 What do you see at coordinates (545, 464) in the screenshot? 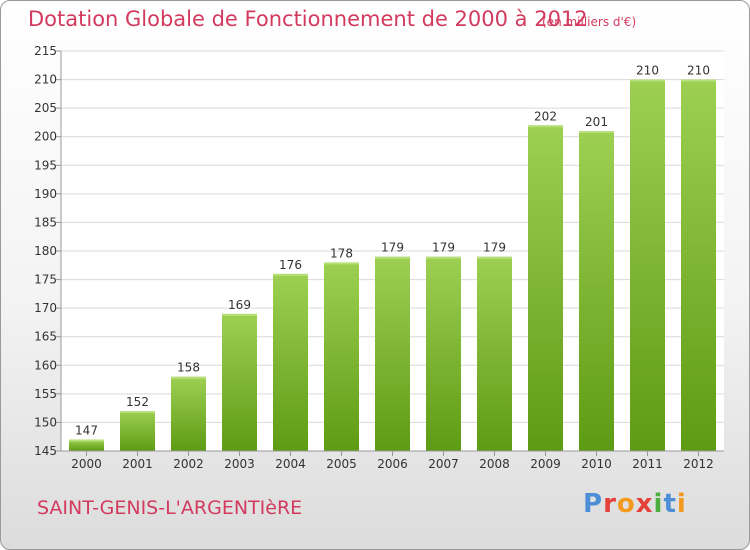
I see `x-tick-label: 2009` at bounding box center [545, 464].